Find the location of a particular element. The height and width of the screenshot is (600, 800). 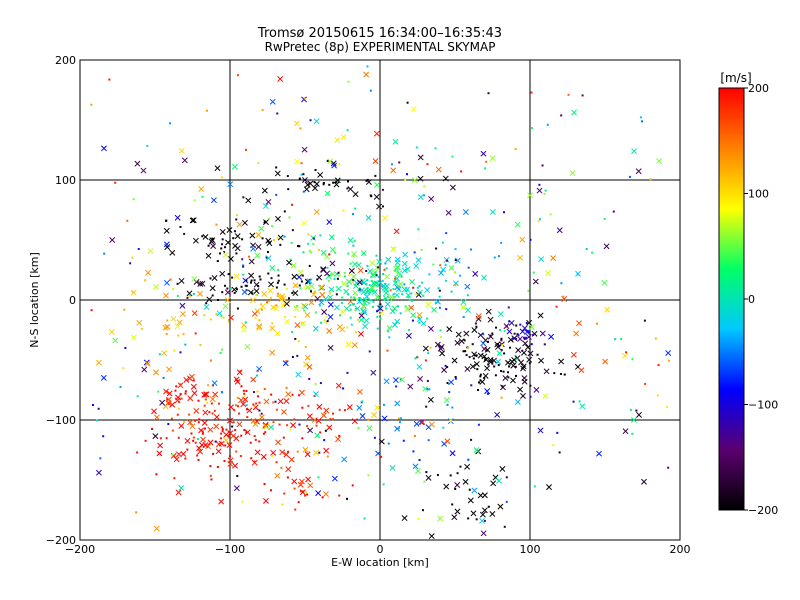

x-tick-label: 0 is located at coordinates (380, 549).